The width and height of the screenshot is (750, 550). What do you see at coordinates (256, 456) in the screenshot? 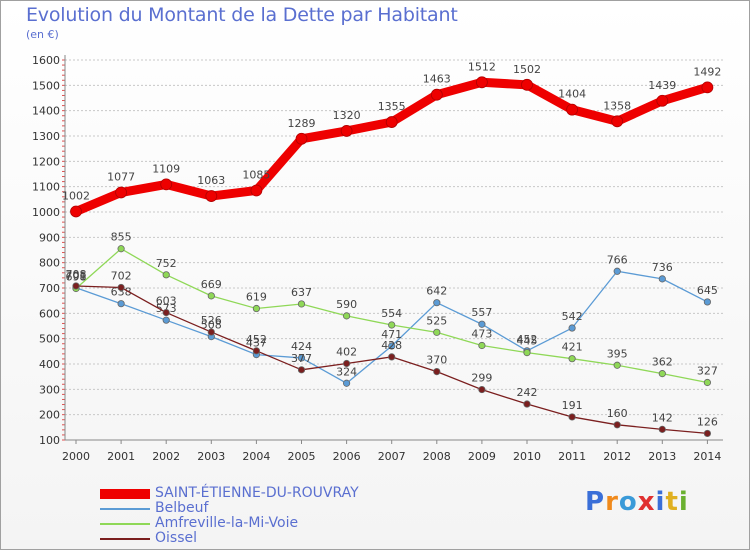
I see `x-tick-label: 2004` at bounding box center [256, 456].